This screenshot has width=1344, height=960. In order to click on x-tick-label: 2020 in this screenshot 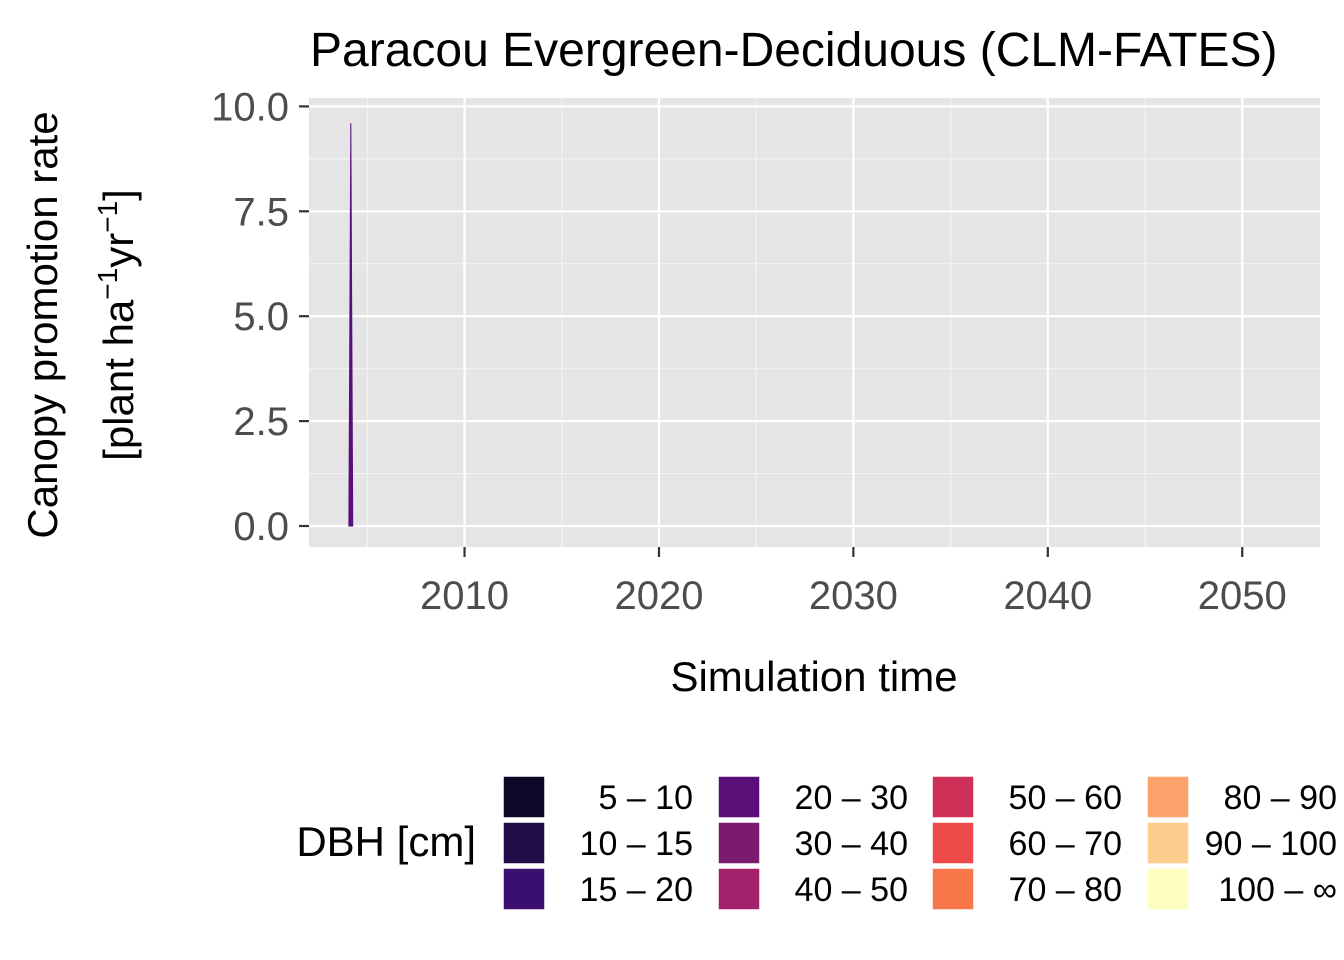, I will do `click(658, 596)`.